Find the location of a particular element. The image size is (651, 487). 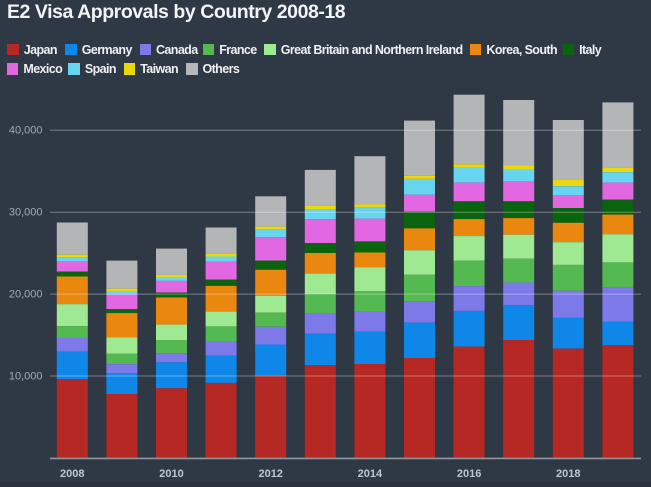

svg-text: 2016 is located at coordinates (469, 474).